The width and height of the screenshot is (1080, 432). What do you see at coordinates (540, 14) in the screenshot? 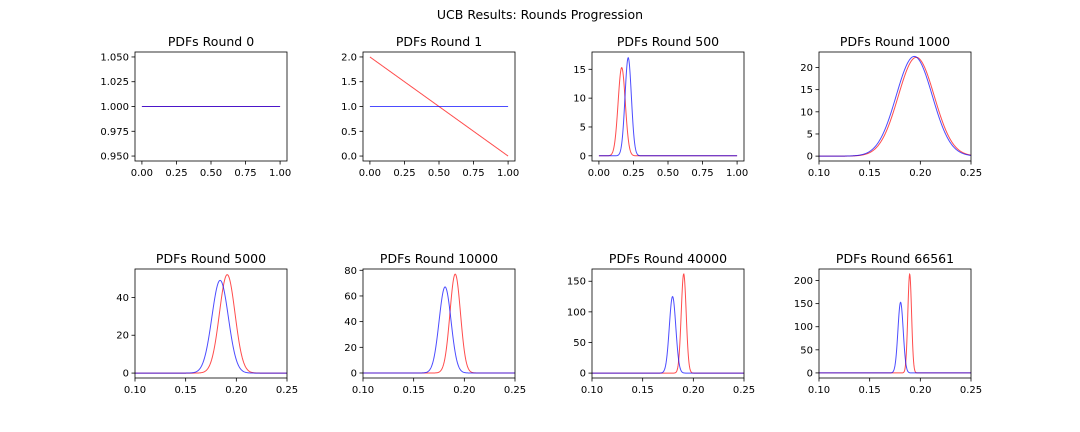
I see `figure-title: UCB Results: Rounds Progression` at bounding box center [540, 14].